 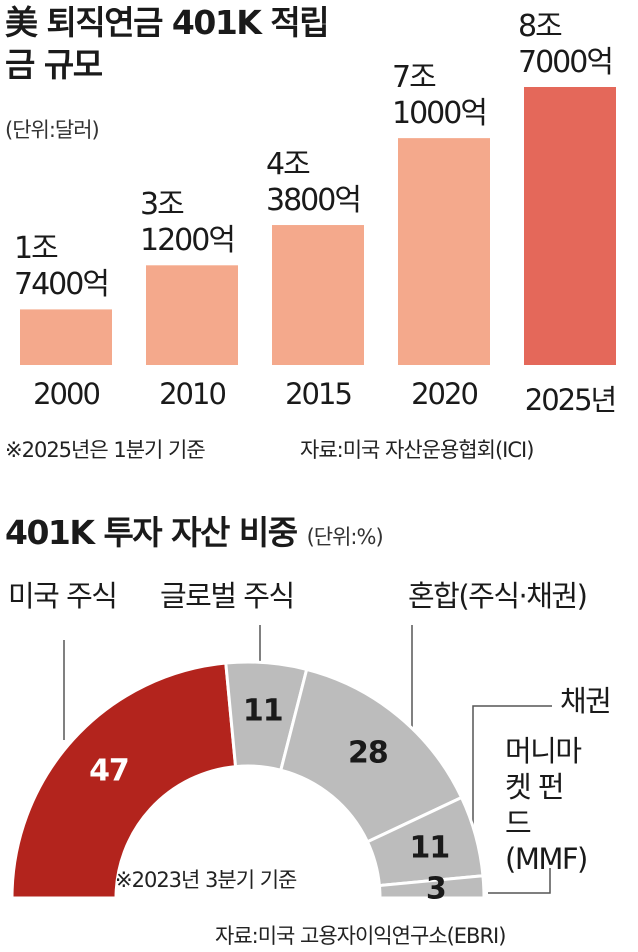 I want to click on x-tick-label: 2020, so click(x=445, y=394).